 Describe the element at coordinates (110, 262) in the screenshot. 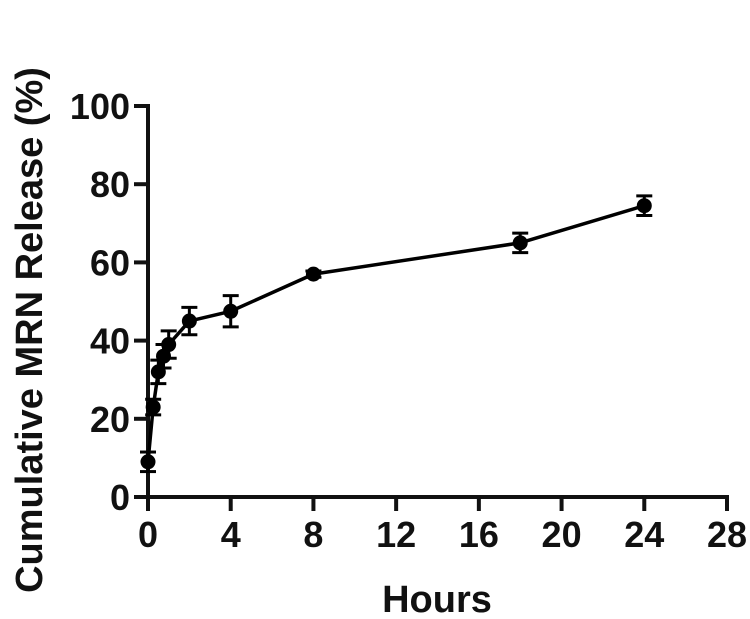

I see `y-tick-label: 60` at that location.